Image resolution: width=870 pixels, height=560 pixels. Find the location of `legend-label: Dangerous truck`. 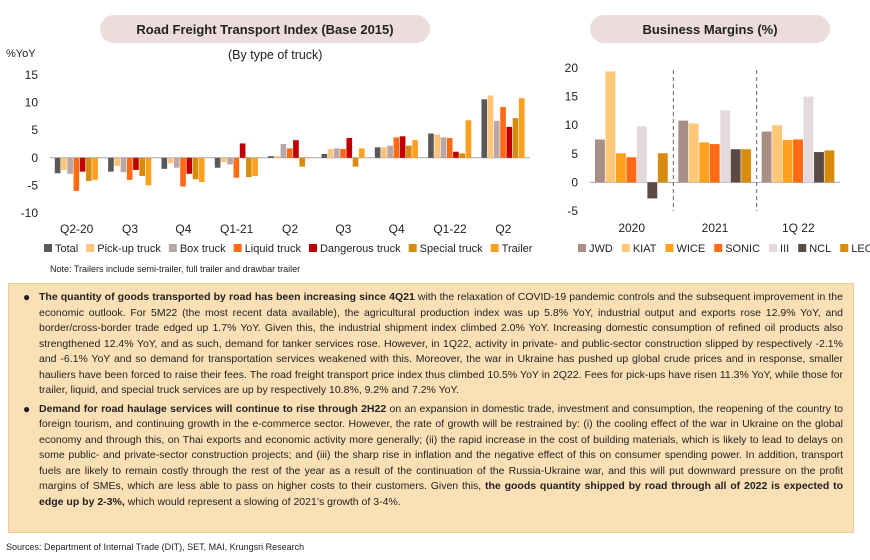

legend-label: Dangerous truck is located at coordinates (360, 249).